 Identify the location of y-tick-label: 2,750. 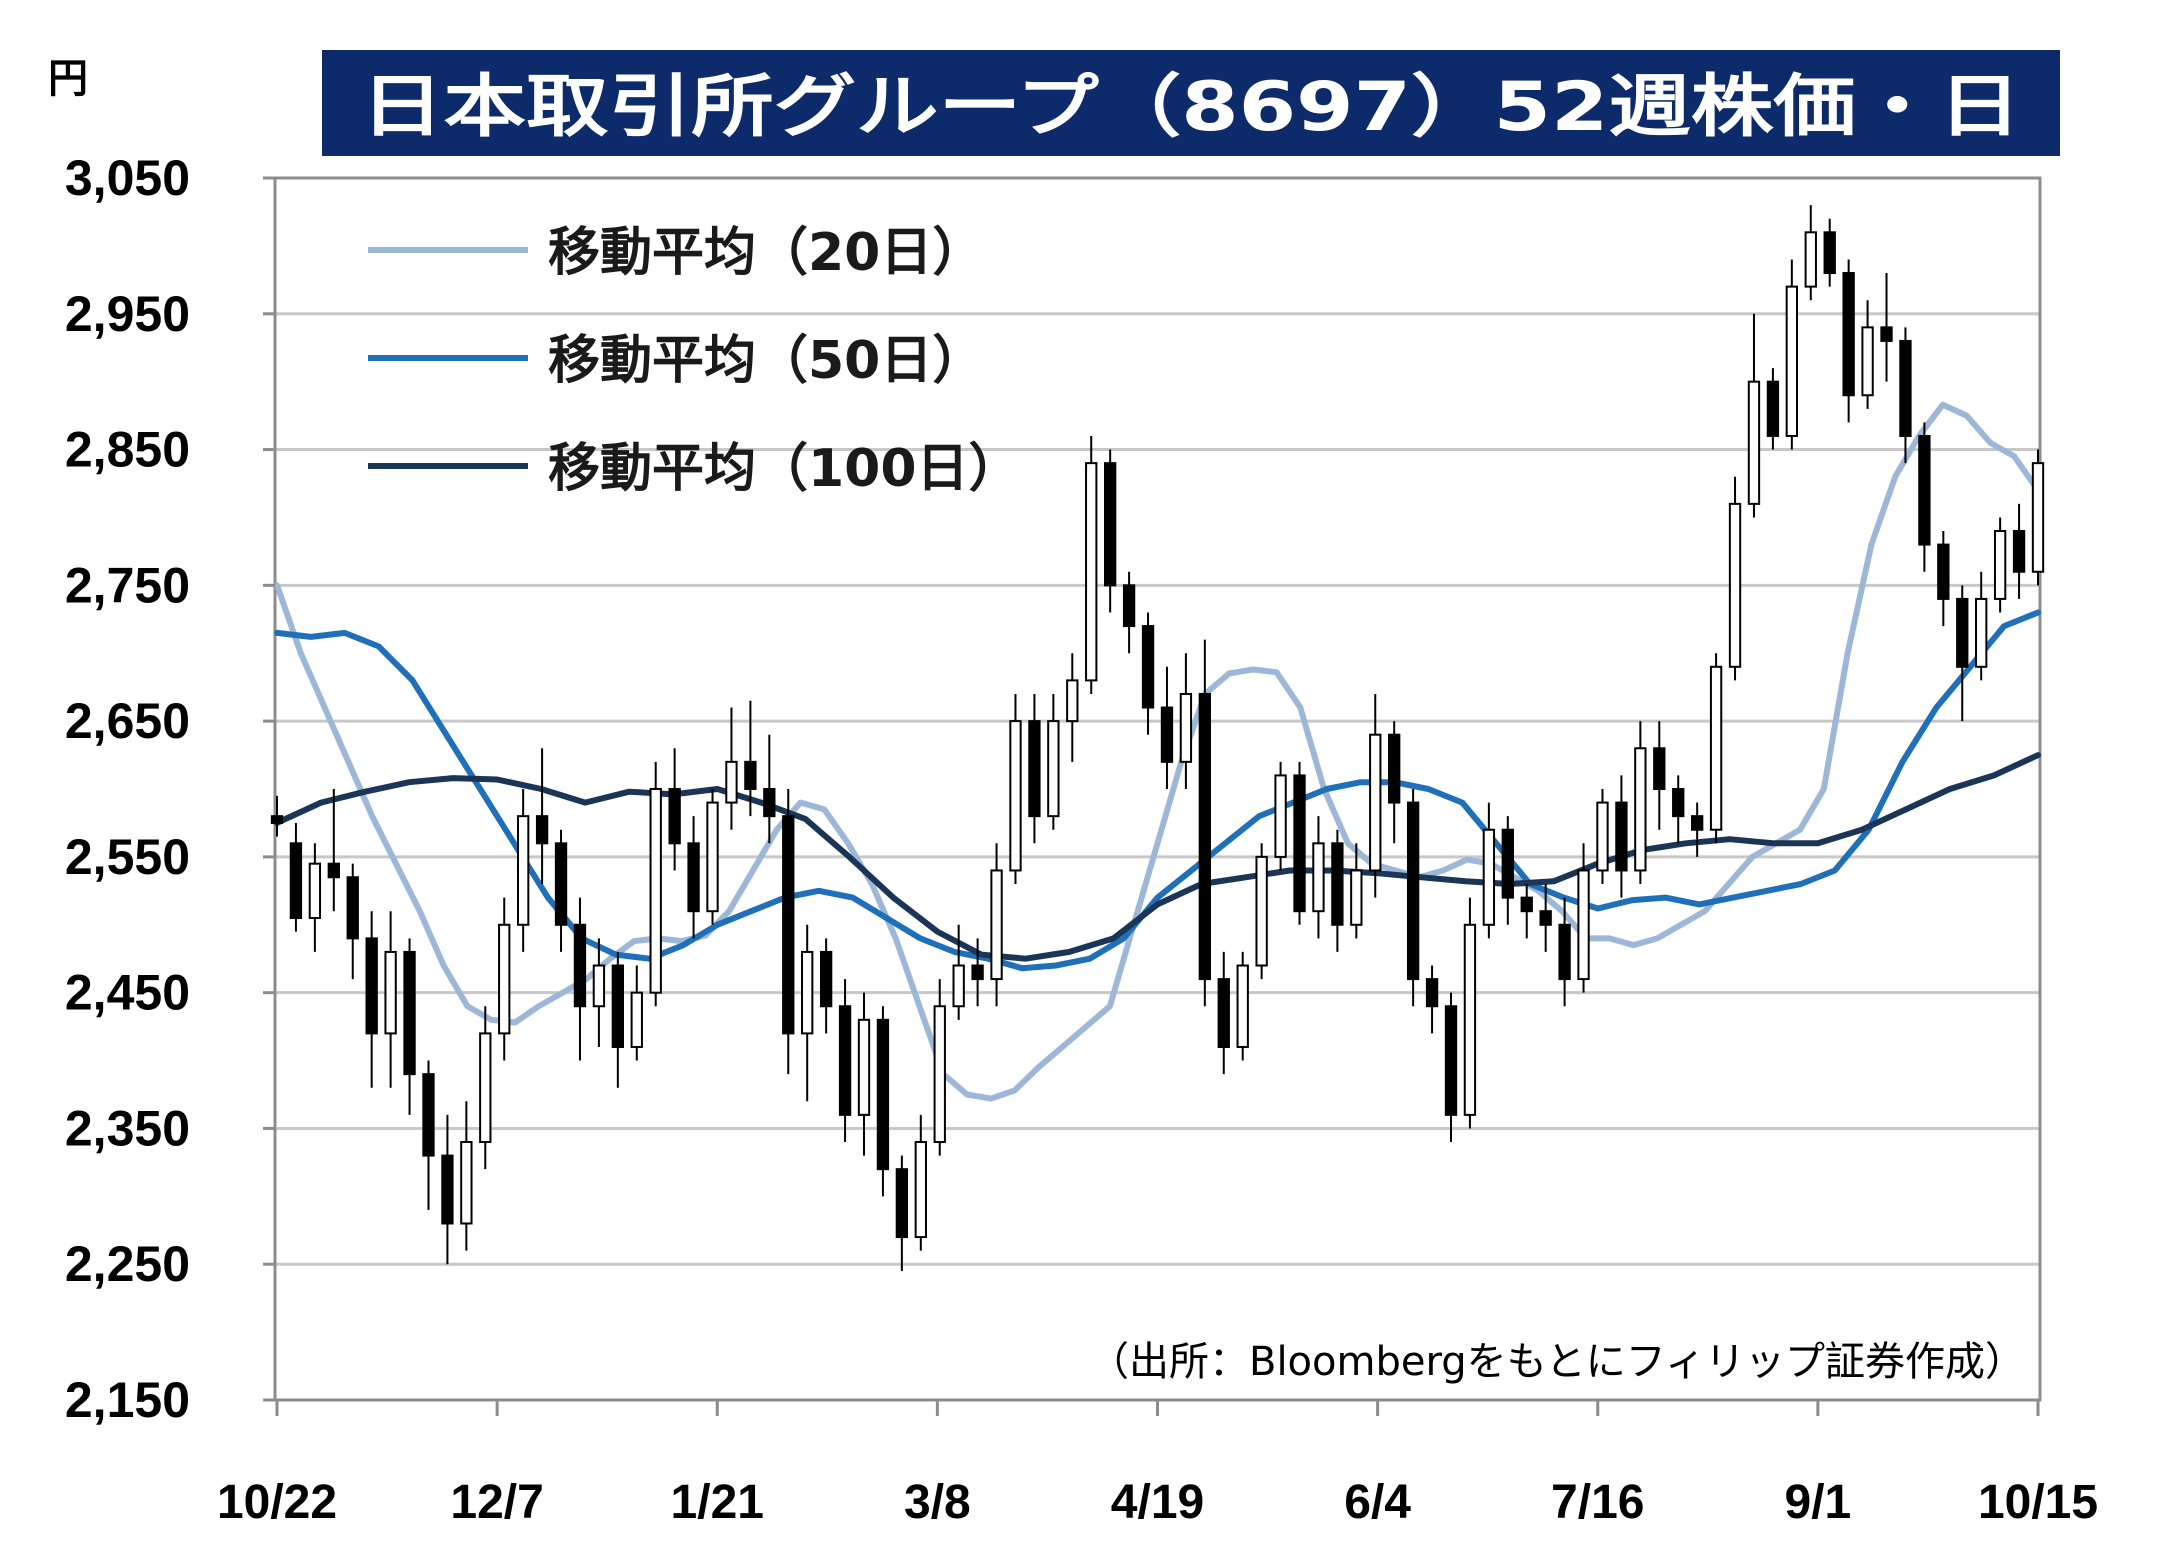
(127, 585).